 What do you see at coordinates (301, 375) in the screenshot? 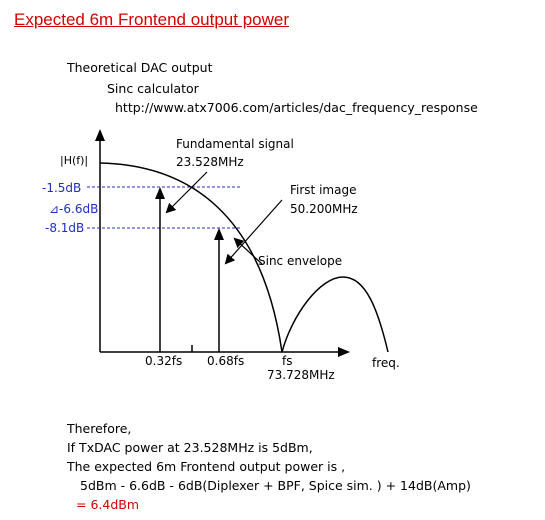
I see `x-tick-label-fs-value: 73.728MHz` at bounding box center [301, 375].